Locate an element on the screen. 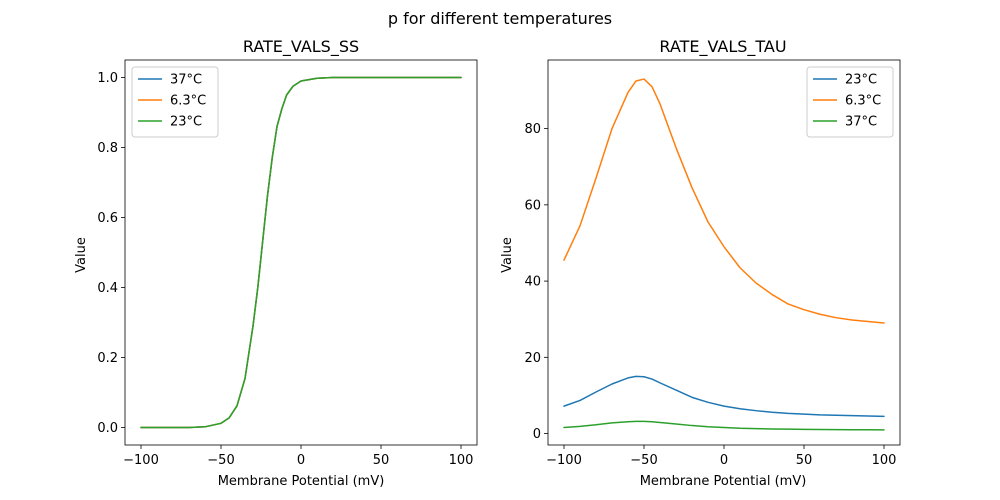  y-tick-label: 0.2 is located at coordinates (107, 358).